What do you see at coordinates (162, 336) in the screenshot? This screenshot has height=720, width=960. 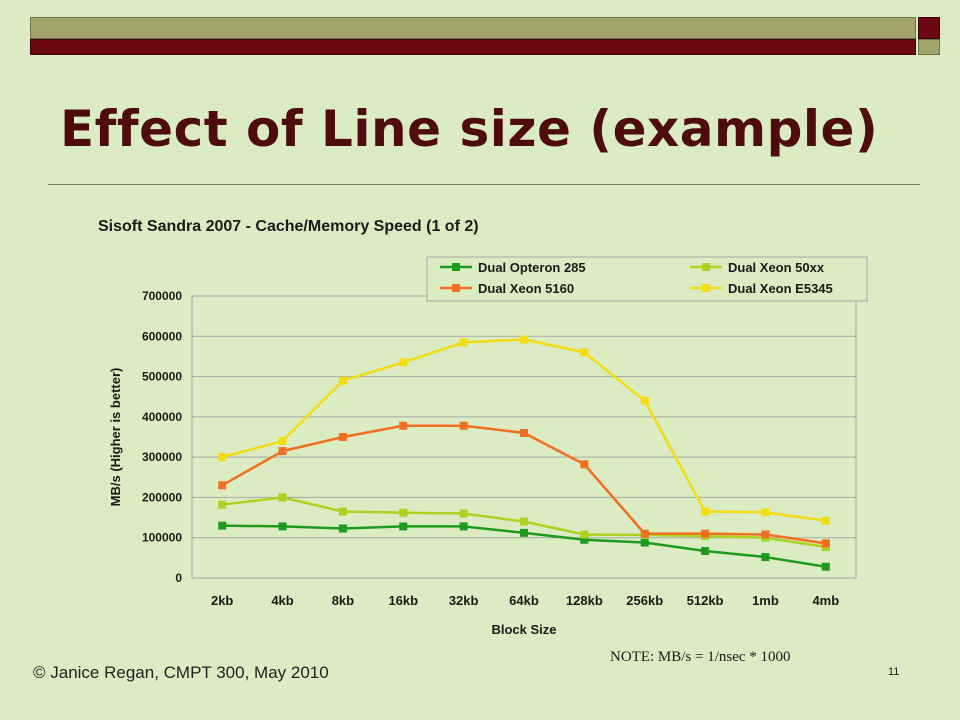 I see `y-tick-label: 600000` at bounding box center [162, 336].